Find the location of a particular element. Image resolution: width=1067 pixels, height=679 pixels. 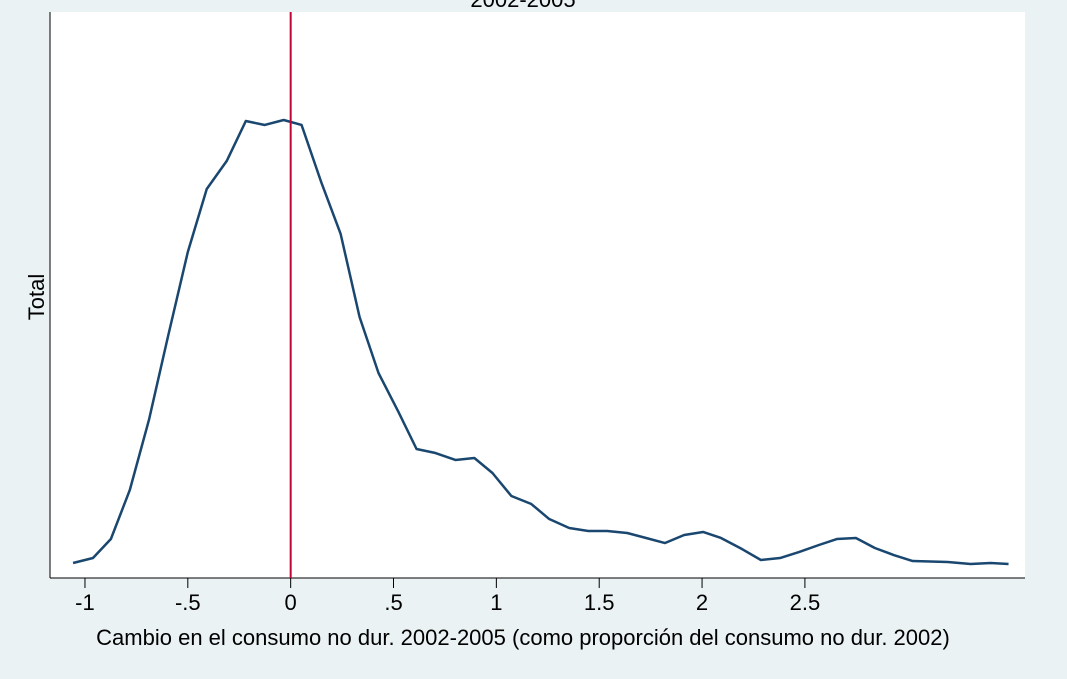

x-tick-label: -.5 is located at coordinates (188, 602).